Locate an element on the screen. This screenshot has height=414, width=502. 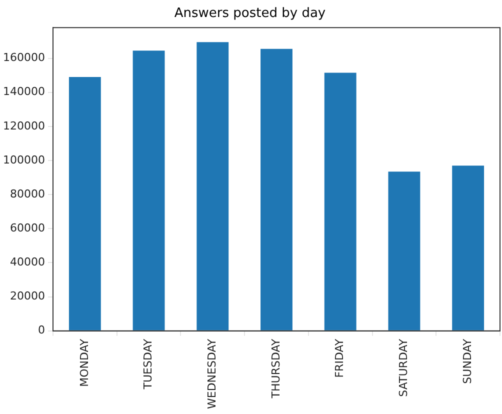
x-tick-label: MONDAY is located at coordinates (84, 362).